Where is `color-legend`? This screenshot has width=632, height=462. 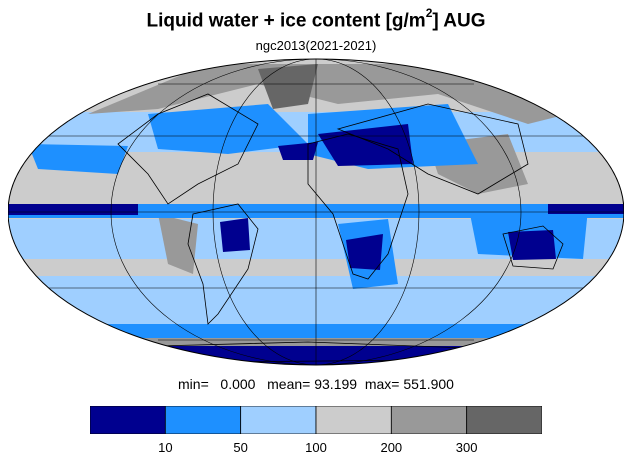
color-legend is located at coordinates (316, 420).